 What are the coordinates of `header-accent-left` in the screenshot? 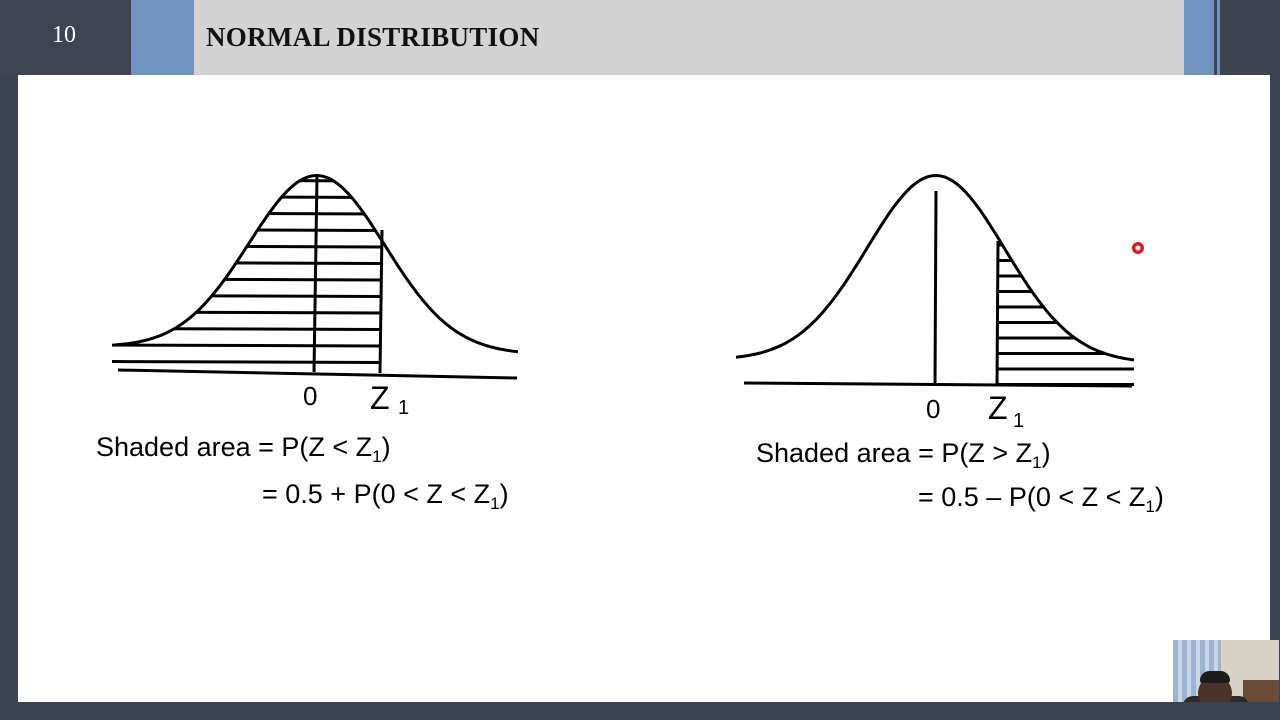 It's located at (162, 37).